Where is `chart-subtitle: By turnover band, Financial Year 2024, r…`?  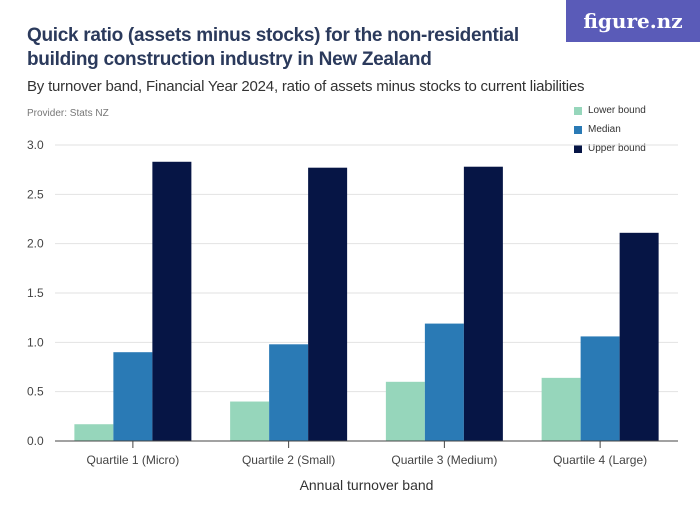
chart-subtitle: By turnover band, Financial Year 2024, r… is located at coordinates (306, 86).